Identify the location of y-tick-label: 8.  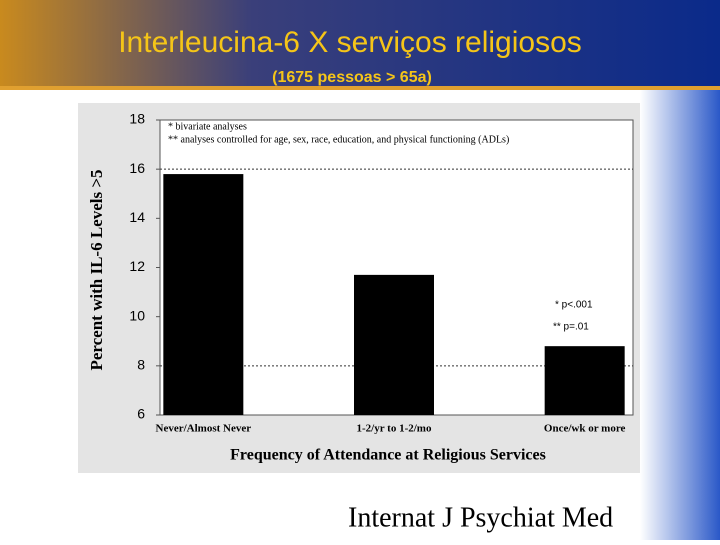
(141, 365).